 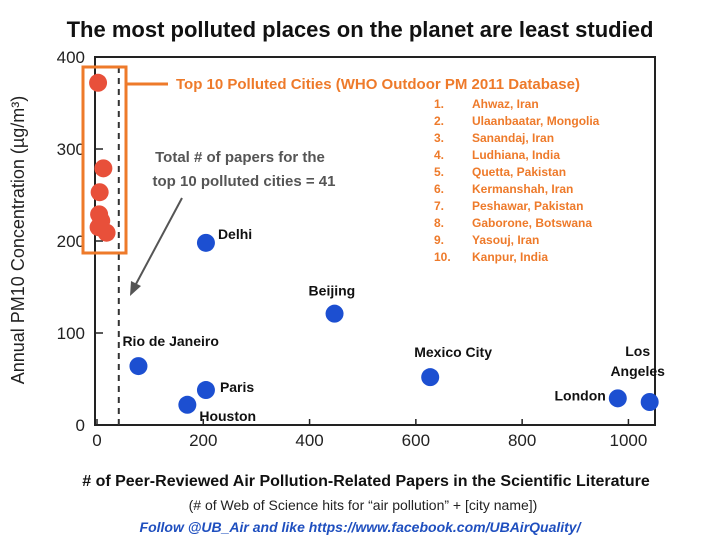 What do you see at coordinates (135, 288) in the screenshot?
I see `annotation-arrow-head` at bounding box center [135, 288].